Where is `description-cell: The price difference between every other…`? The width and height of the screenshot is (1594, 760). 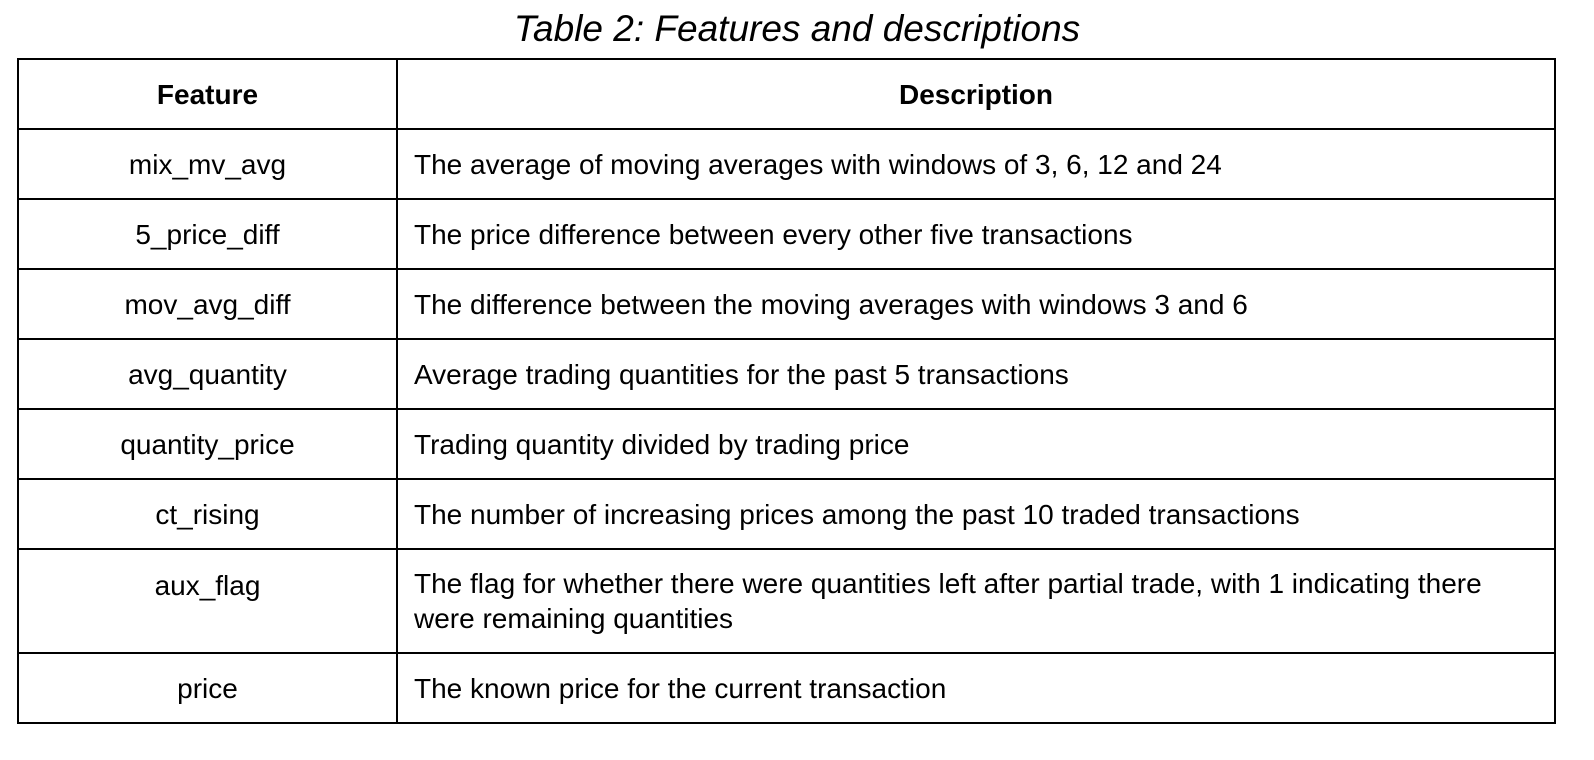 description-cell: The price difference between every other… is located at coordinates (976, 234).